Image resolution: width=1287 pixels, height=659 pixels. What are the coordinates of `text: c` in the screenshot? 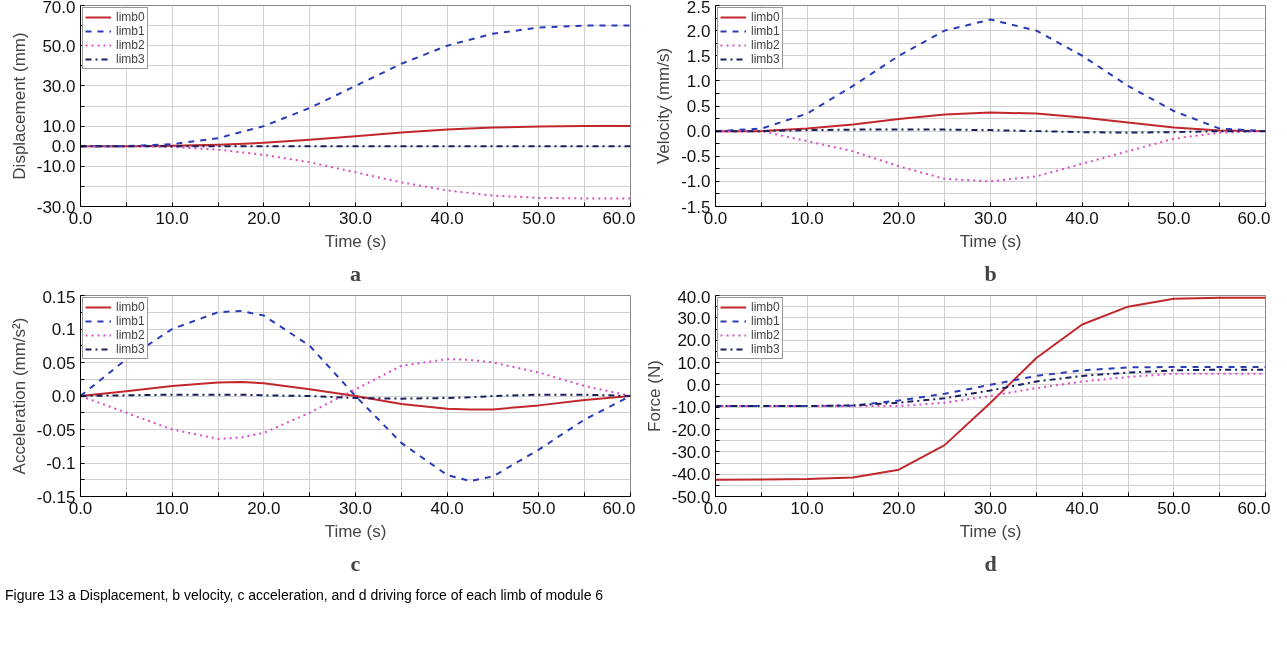 It's located at (355, 563).